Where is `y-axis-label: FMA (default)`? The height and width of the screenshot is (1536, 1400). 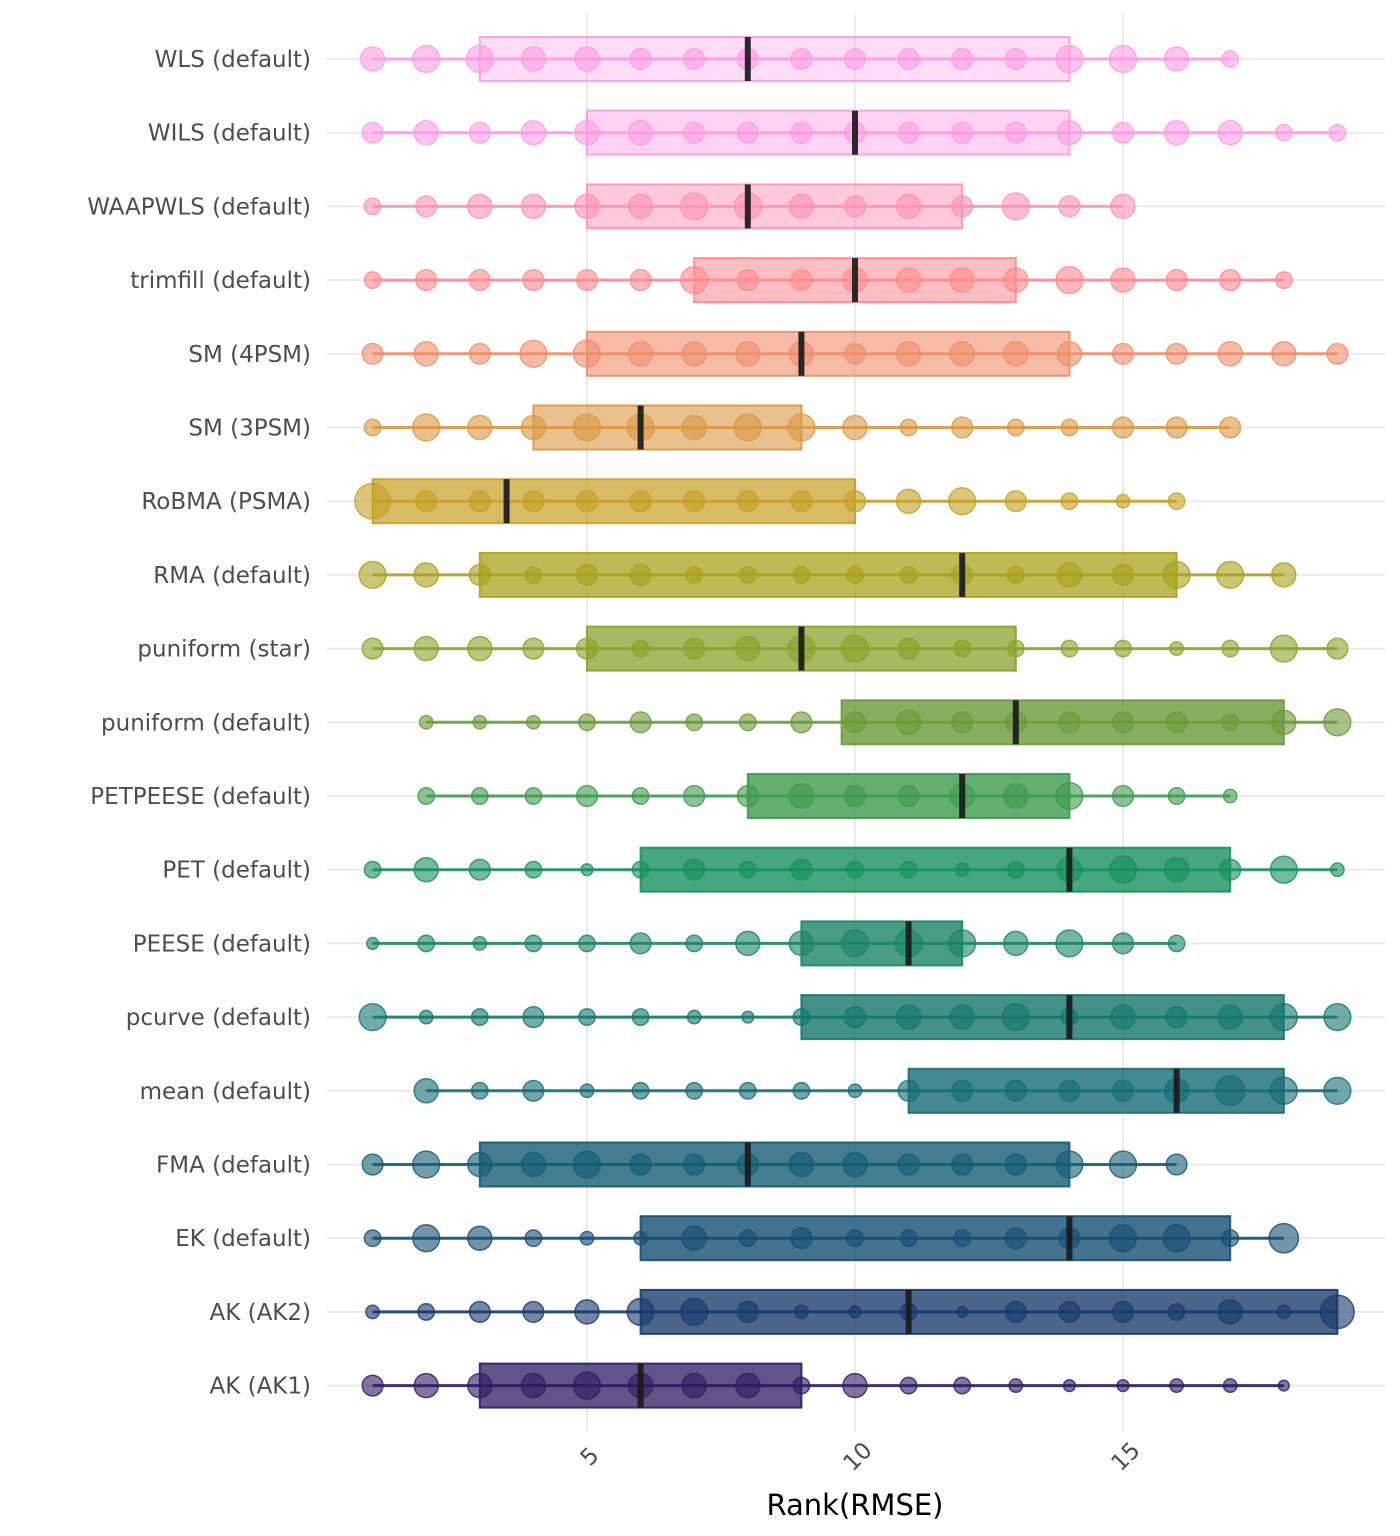
y-axis-label: FMA (default) is located at coordinates (233, 1166).